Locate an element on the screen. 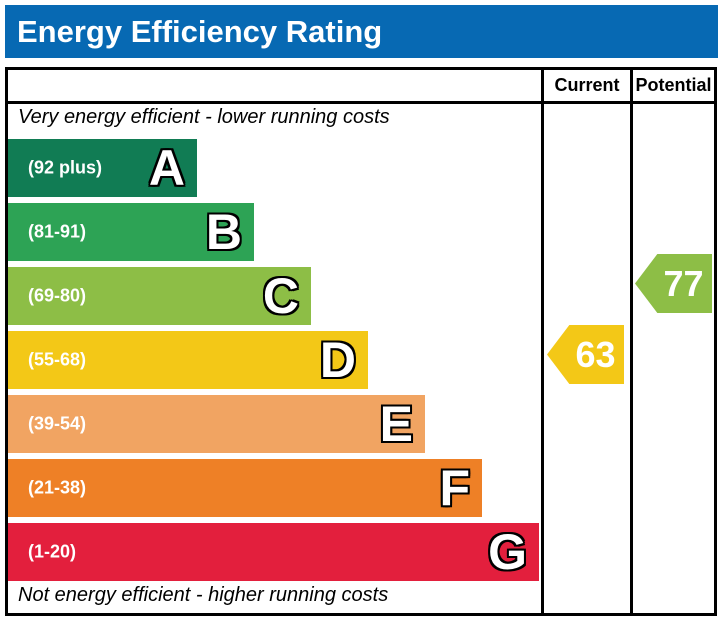 Image resolution: width=718 pixels, height=619 pixels. band-range-label: (55-68) is located at coordinates (57, 359).